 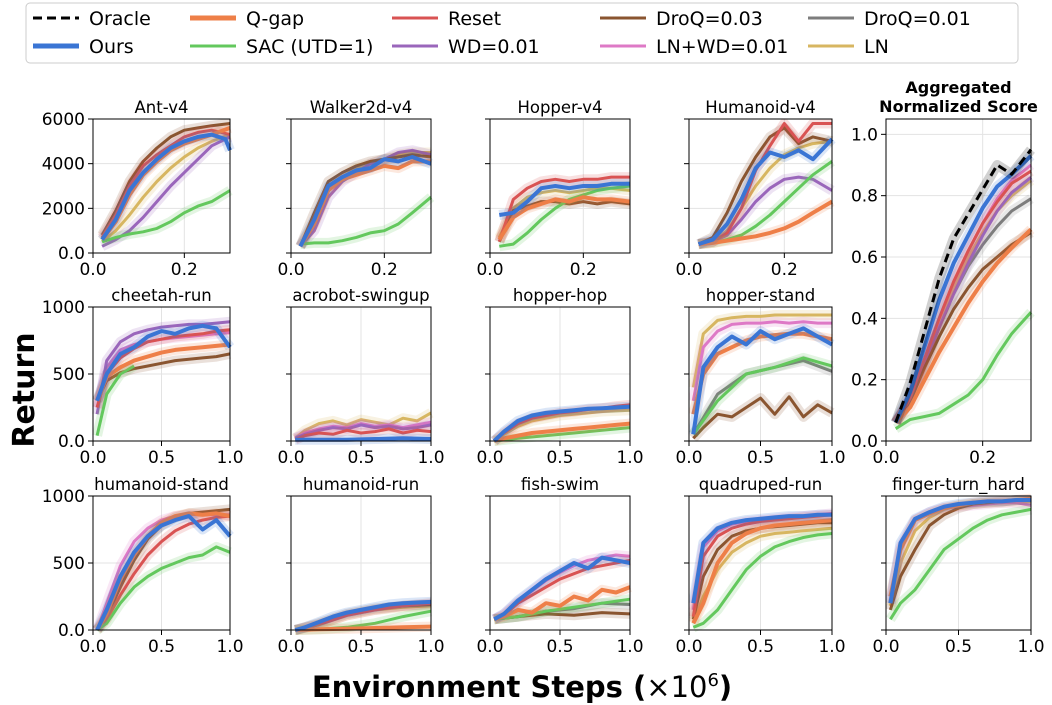 I want to click on subplot-title: hopper-hop, so click(x=560, y=295).